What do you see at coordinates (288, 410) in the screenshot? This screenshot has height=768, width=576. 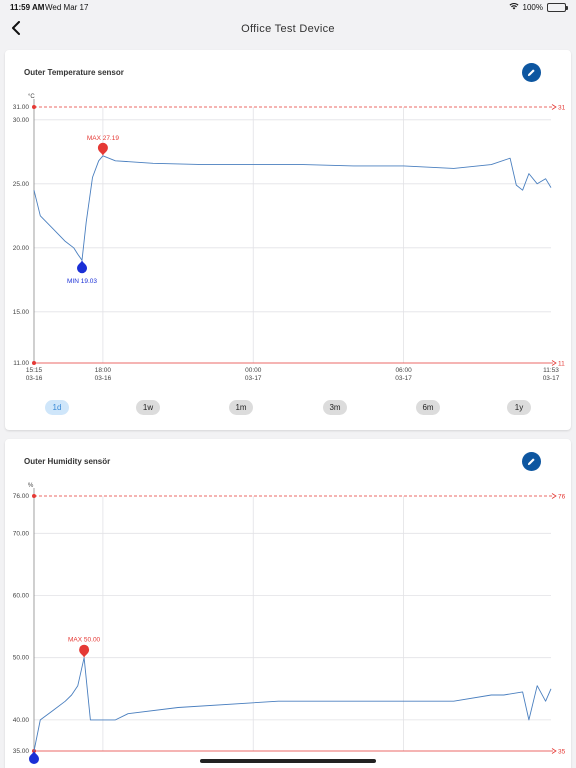 I see `temperature-range-selector: 1d 1w 1m 3m 6m 1y` at bounding box center [288, 410].